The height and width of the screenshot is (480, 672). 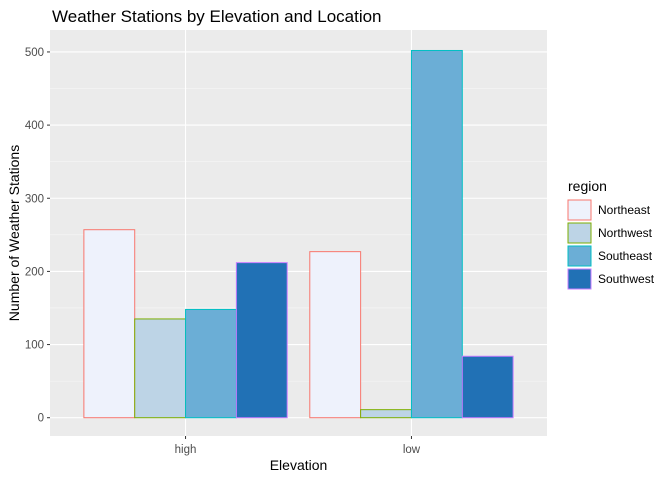 I want to click on legend-label-northeast: Northeast, so click(x=624, y=210).